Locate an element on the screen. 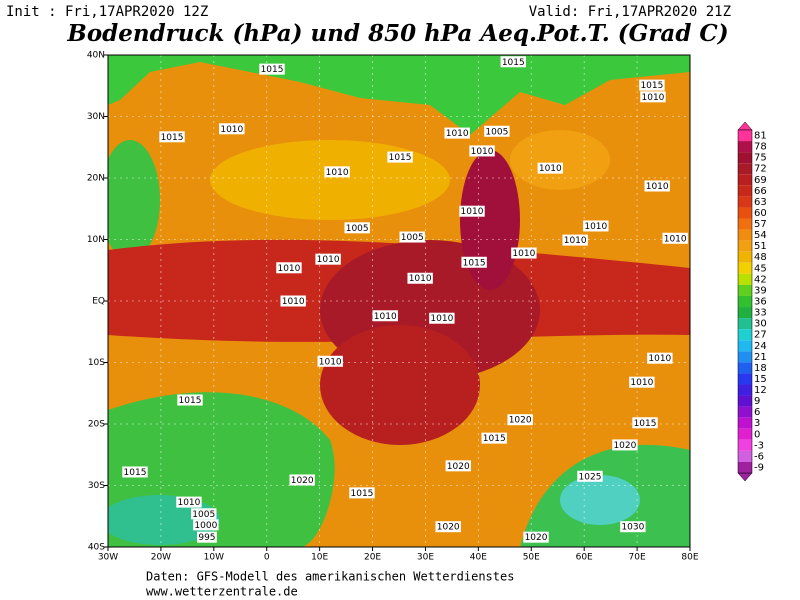  y-tick-label: 30N is located at coordinates (96, 117).